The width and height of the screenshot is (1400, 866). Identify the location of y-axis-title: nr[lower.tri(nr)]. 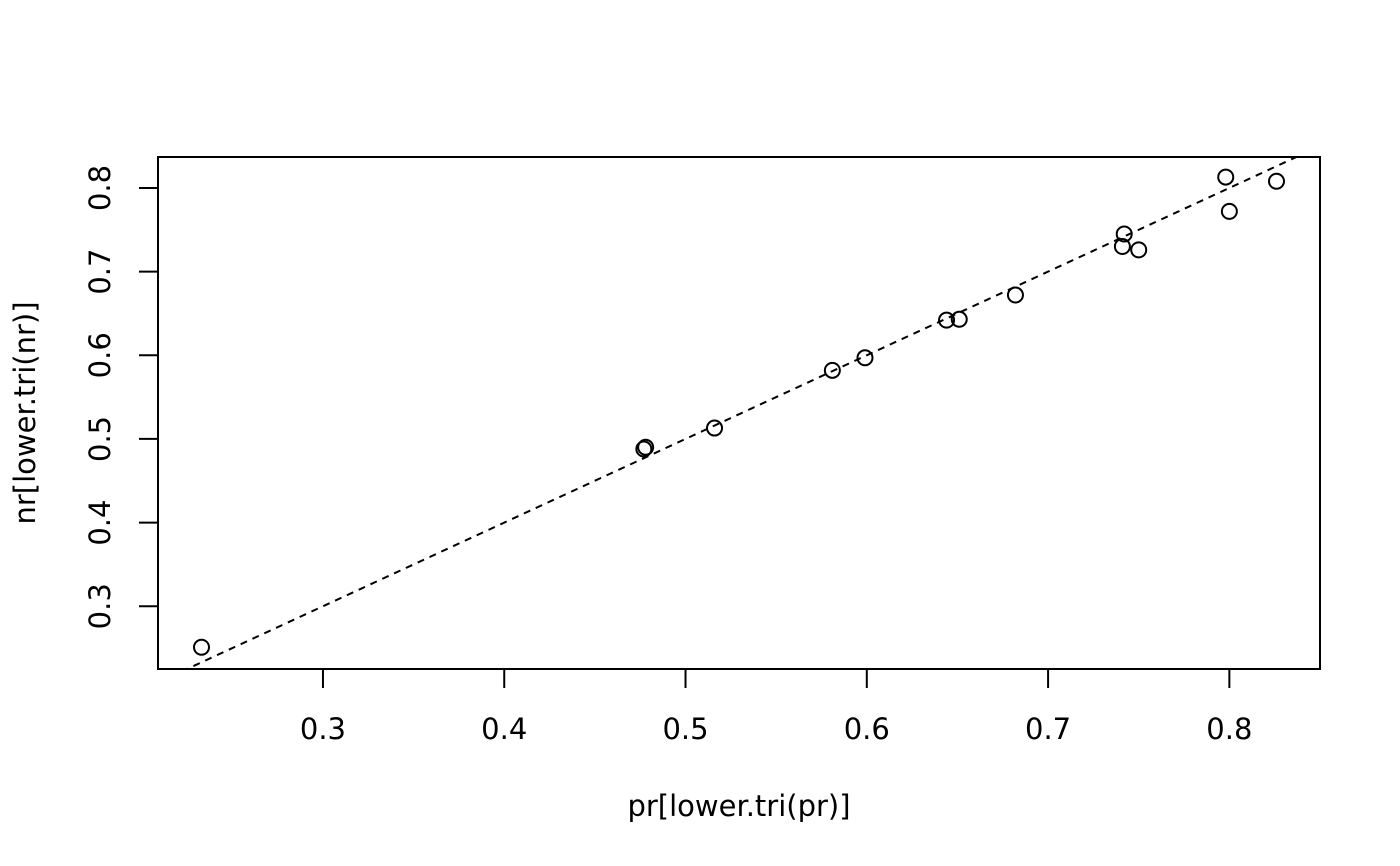
(25, 412).